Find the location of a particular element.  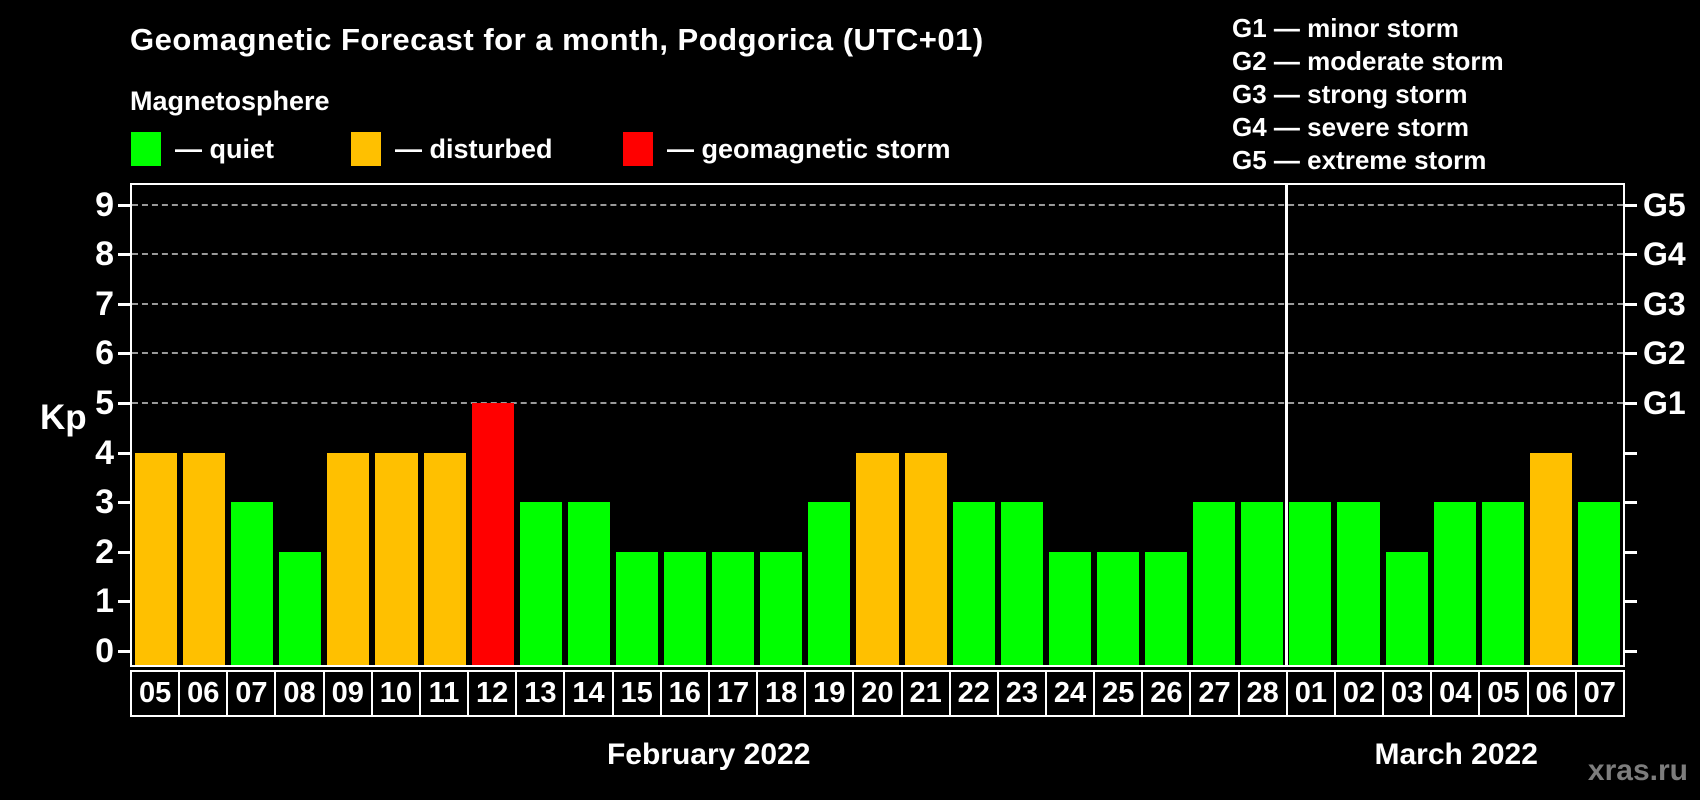

g1-legend-row: G1 — minor storm is located at coordinates (1345, 28).